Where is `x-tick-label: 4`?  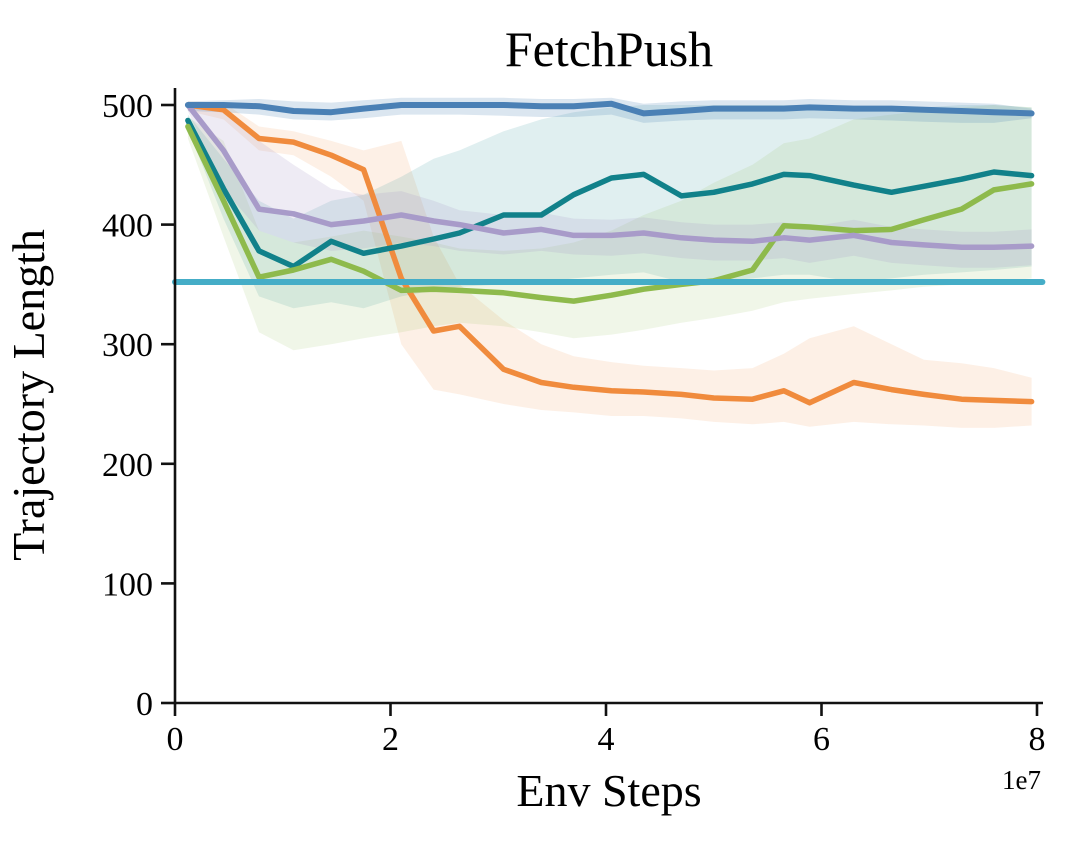
x-tick-label: 4 is located at coordinates (606, 739).